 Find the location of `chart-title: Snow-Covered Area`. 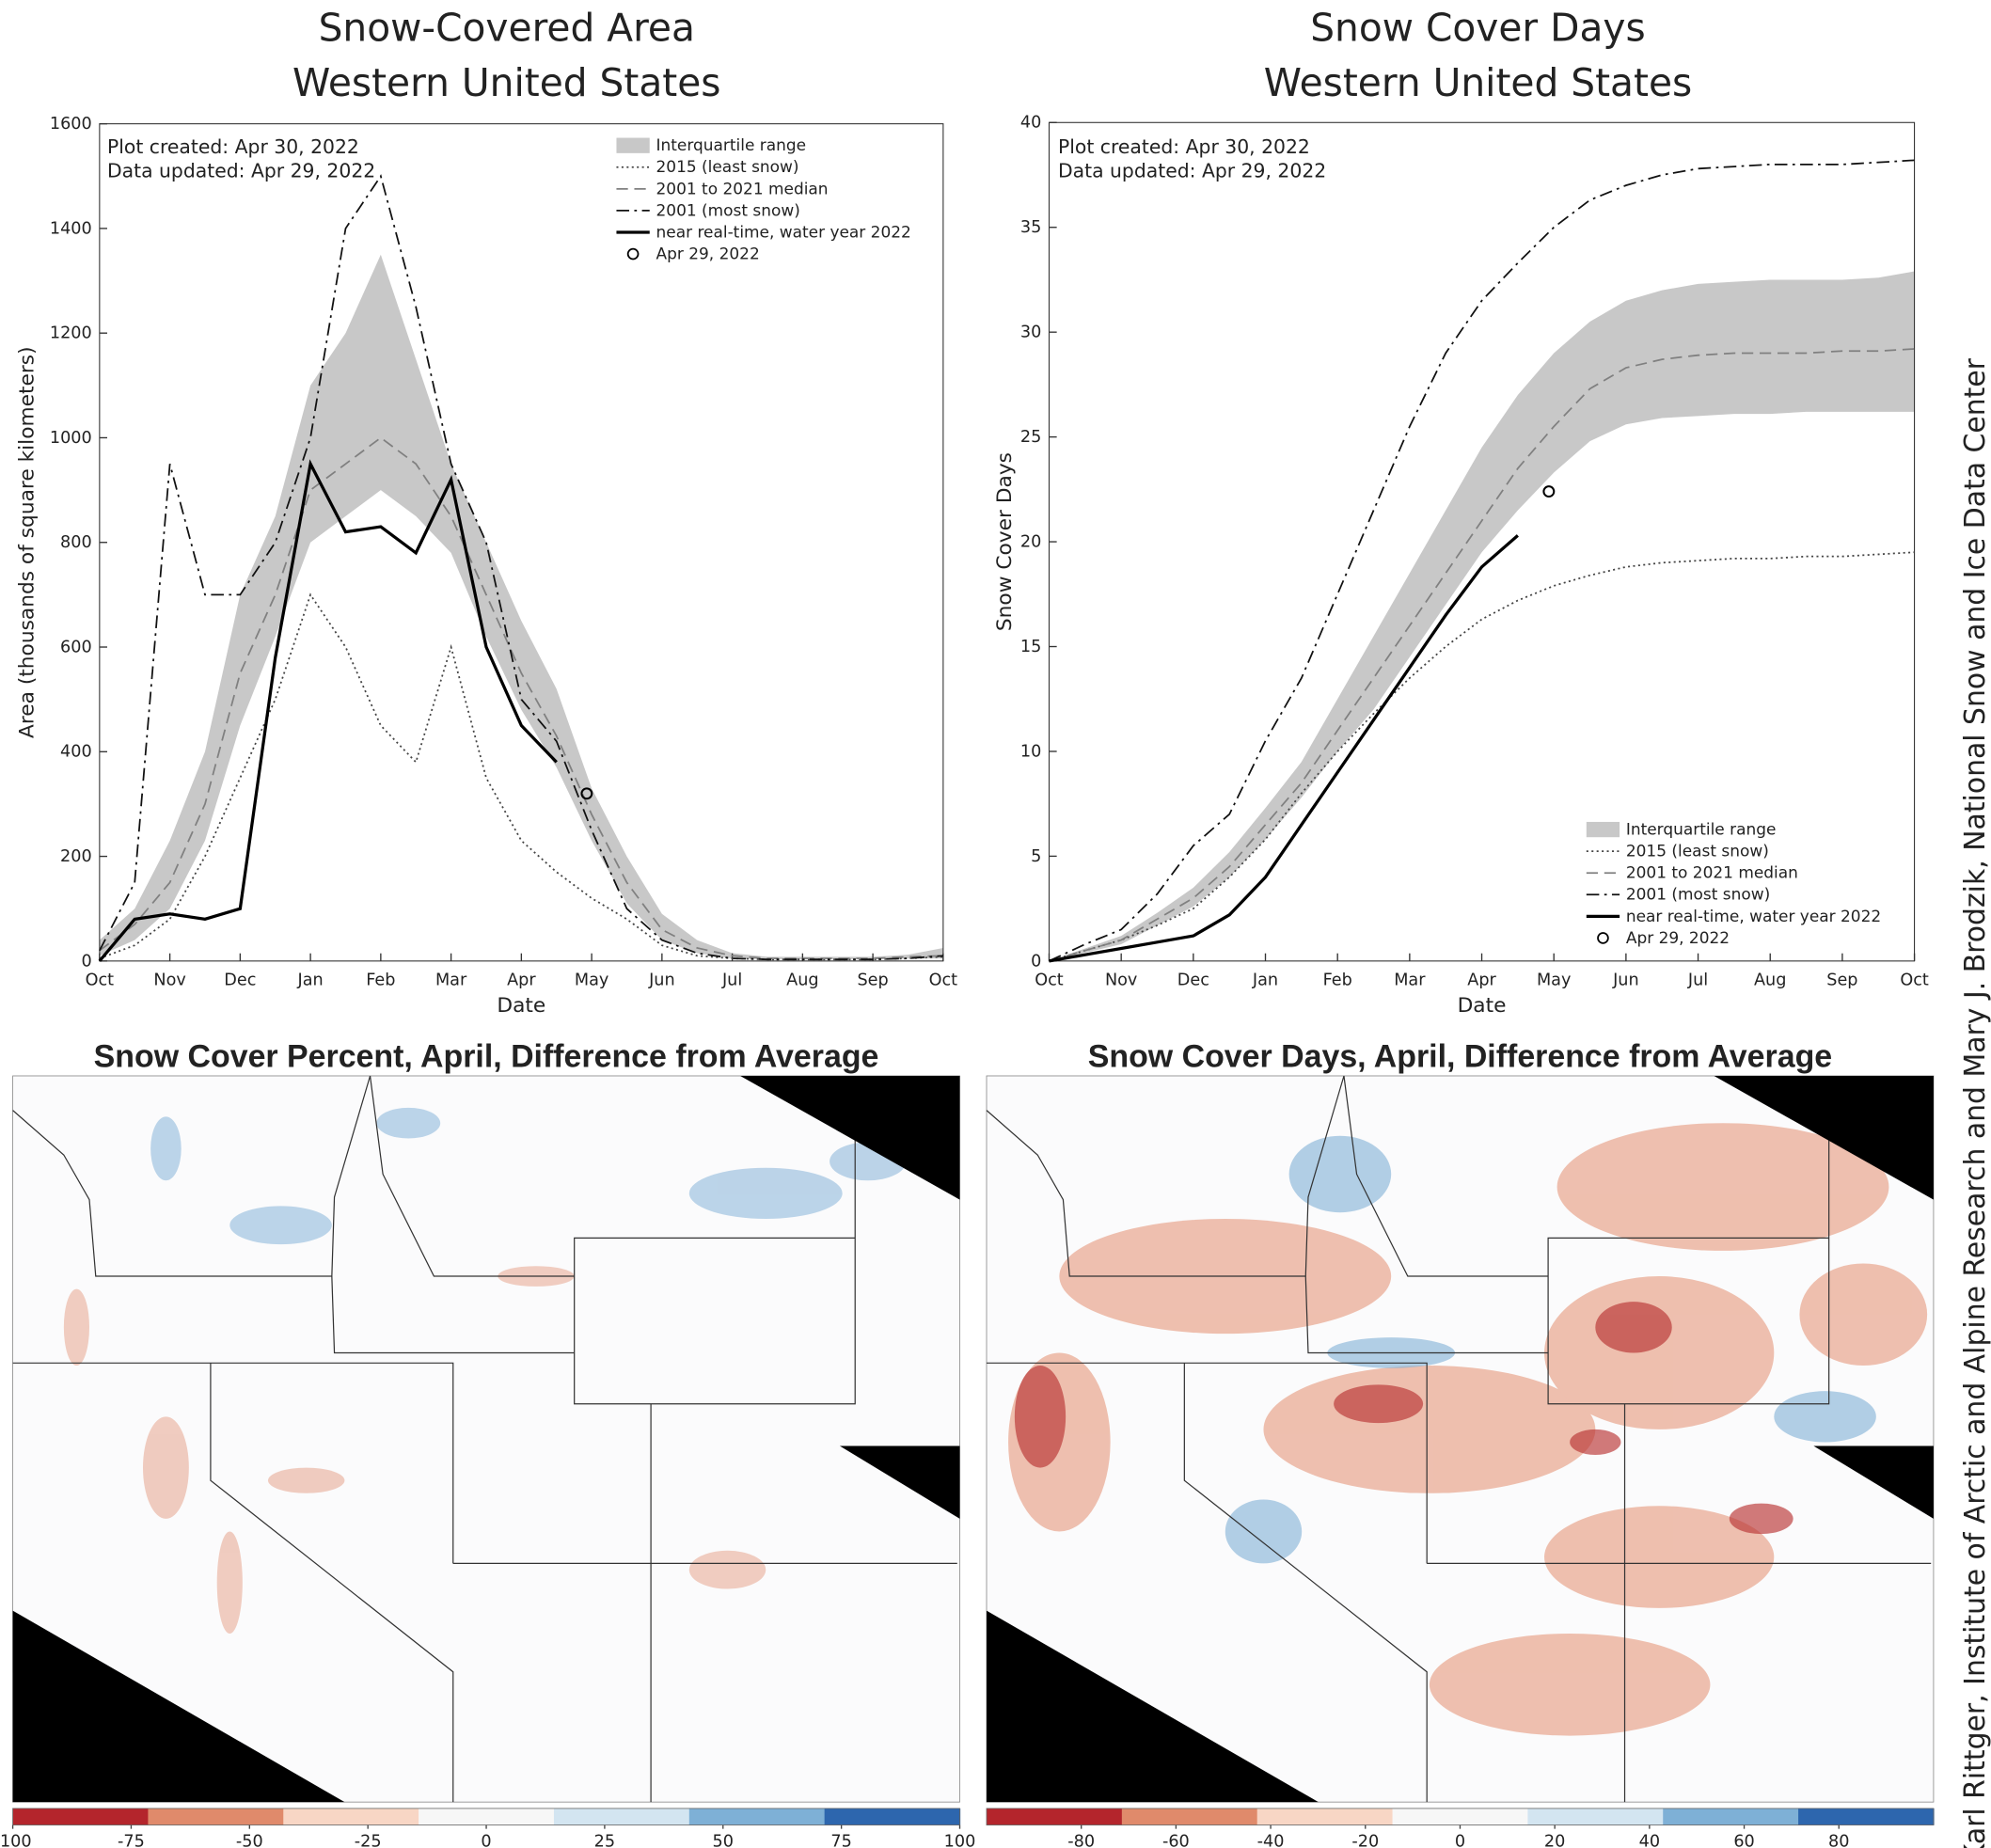

chart-title: Snow-Covered Area is located at coordinates (507, 27).